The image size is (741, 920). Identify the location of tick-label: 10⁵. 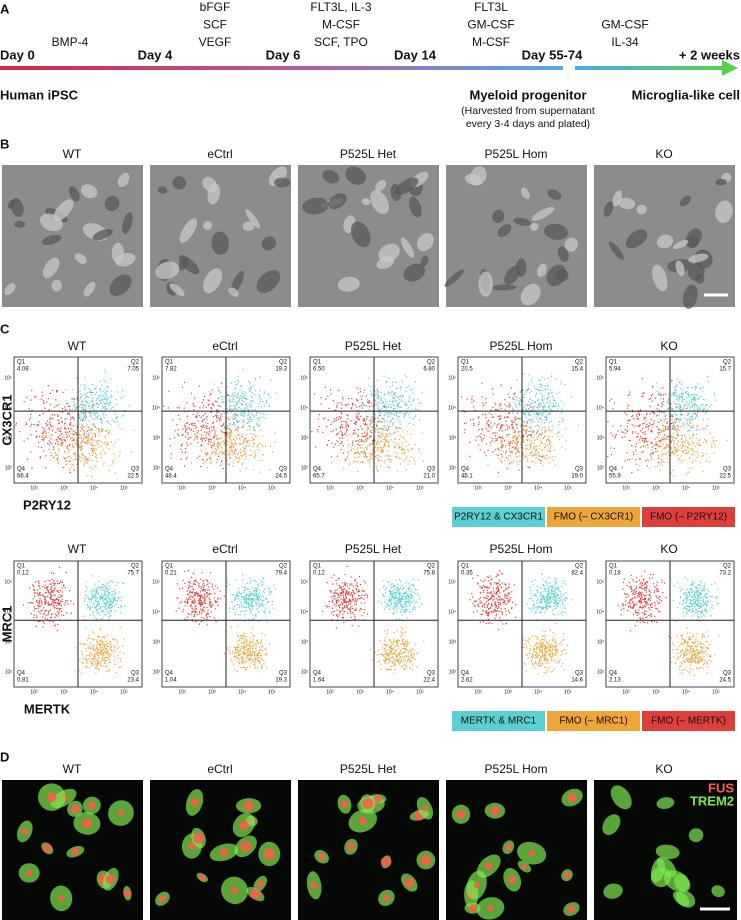
(304, 378).